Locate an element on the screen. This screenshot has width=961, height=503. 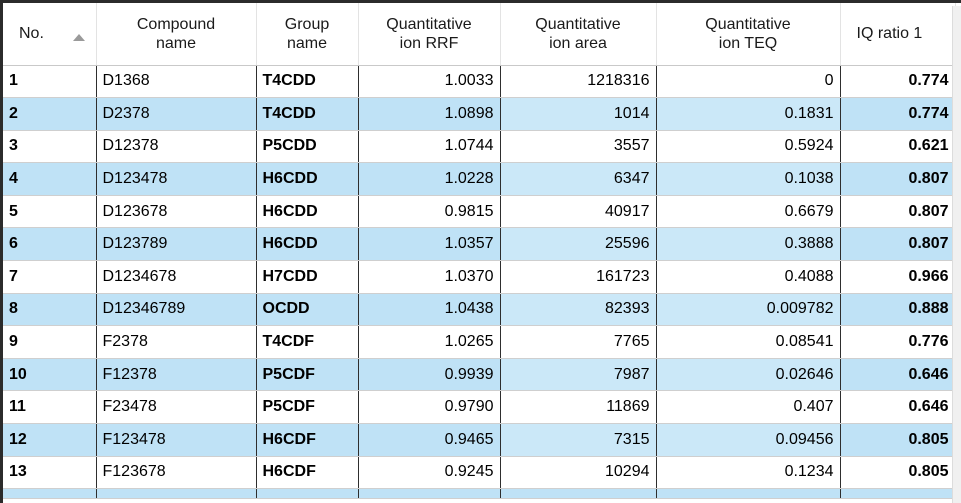
table-row: 12 F123478 H6CDF 0.9465 7315 0.09456 0.805 is located at coordinates (479, 440).